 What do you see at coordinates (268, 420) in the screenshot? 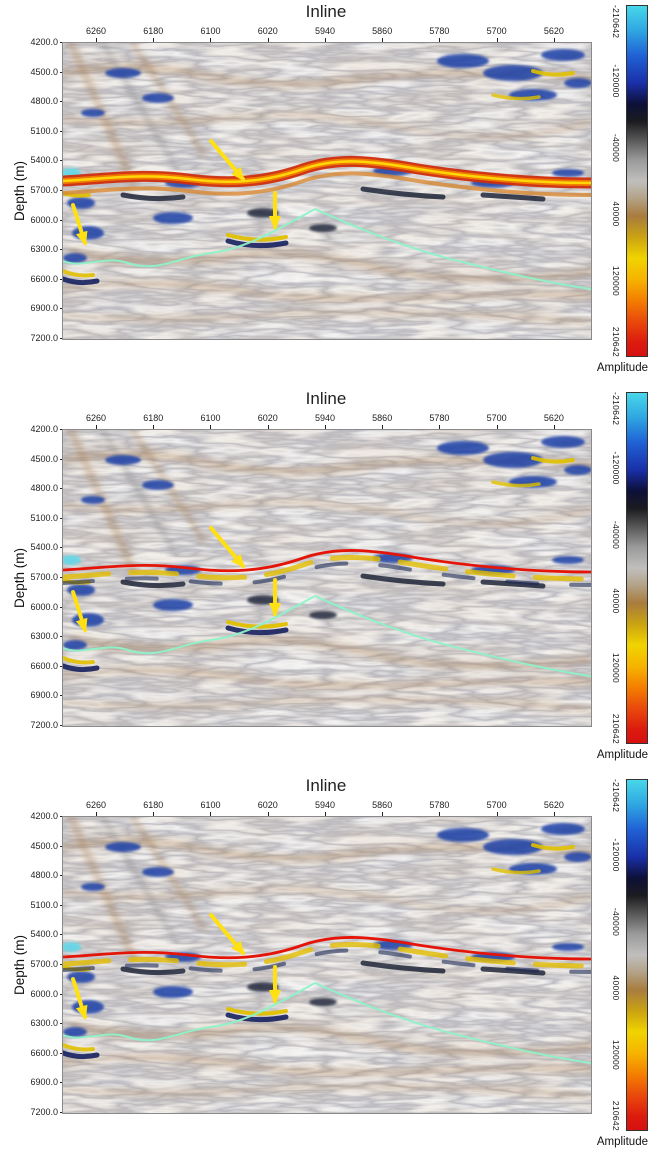
I see `x-tick-label: 6020` at bounding box center [268, 420].